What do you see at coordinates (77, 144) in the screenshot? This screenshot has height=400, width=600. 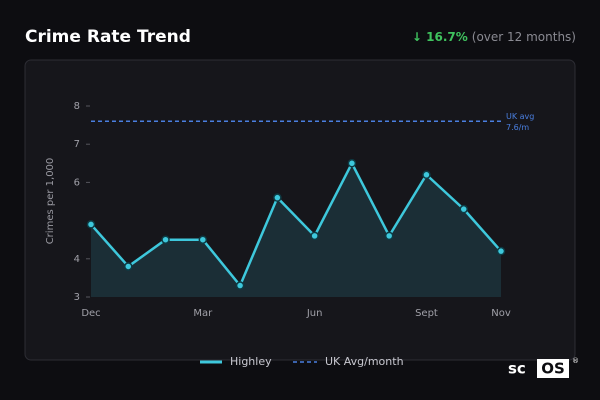 I see `y-tick-label: 7` at bounding box center [77, 144].